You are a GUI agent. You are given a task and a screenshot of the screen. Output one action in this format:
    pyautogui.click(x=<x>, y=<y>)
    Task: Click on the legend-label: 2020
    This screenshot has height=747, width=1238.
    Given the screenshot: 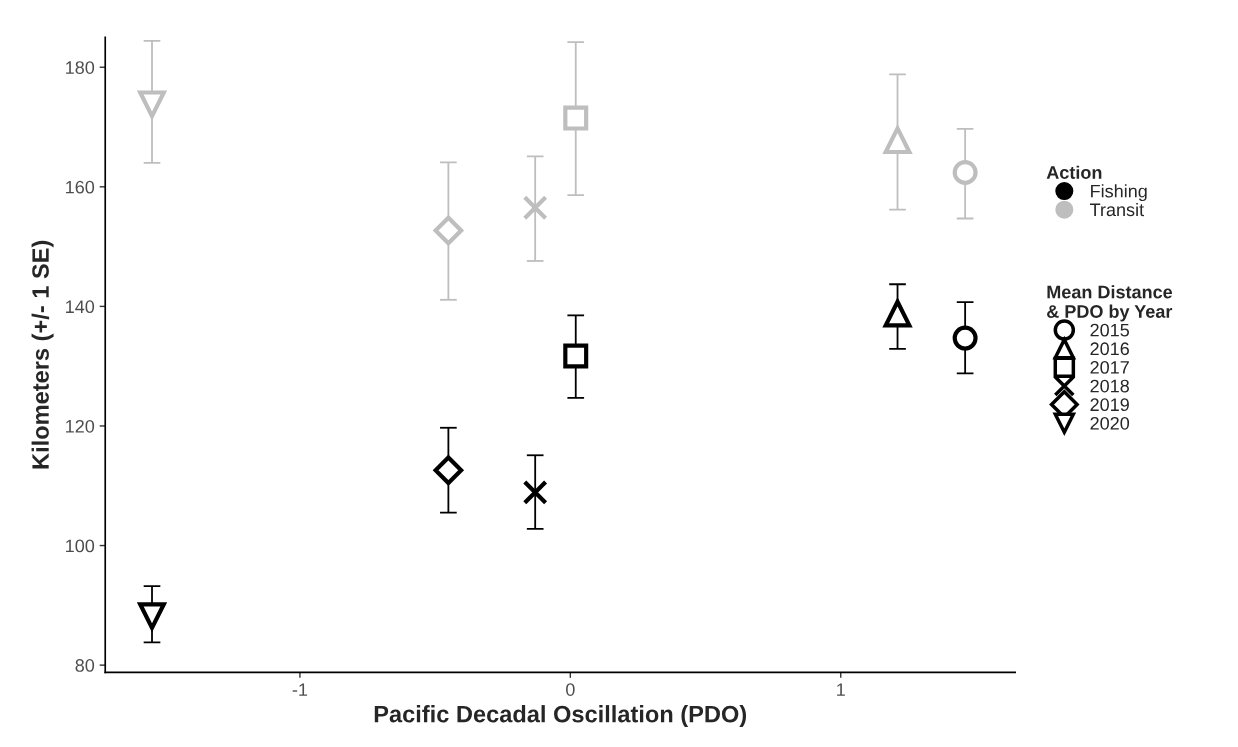 What is the action you would take?
    pyautogui.click(x=1110, y=423)
    